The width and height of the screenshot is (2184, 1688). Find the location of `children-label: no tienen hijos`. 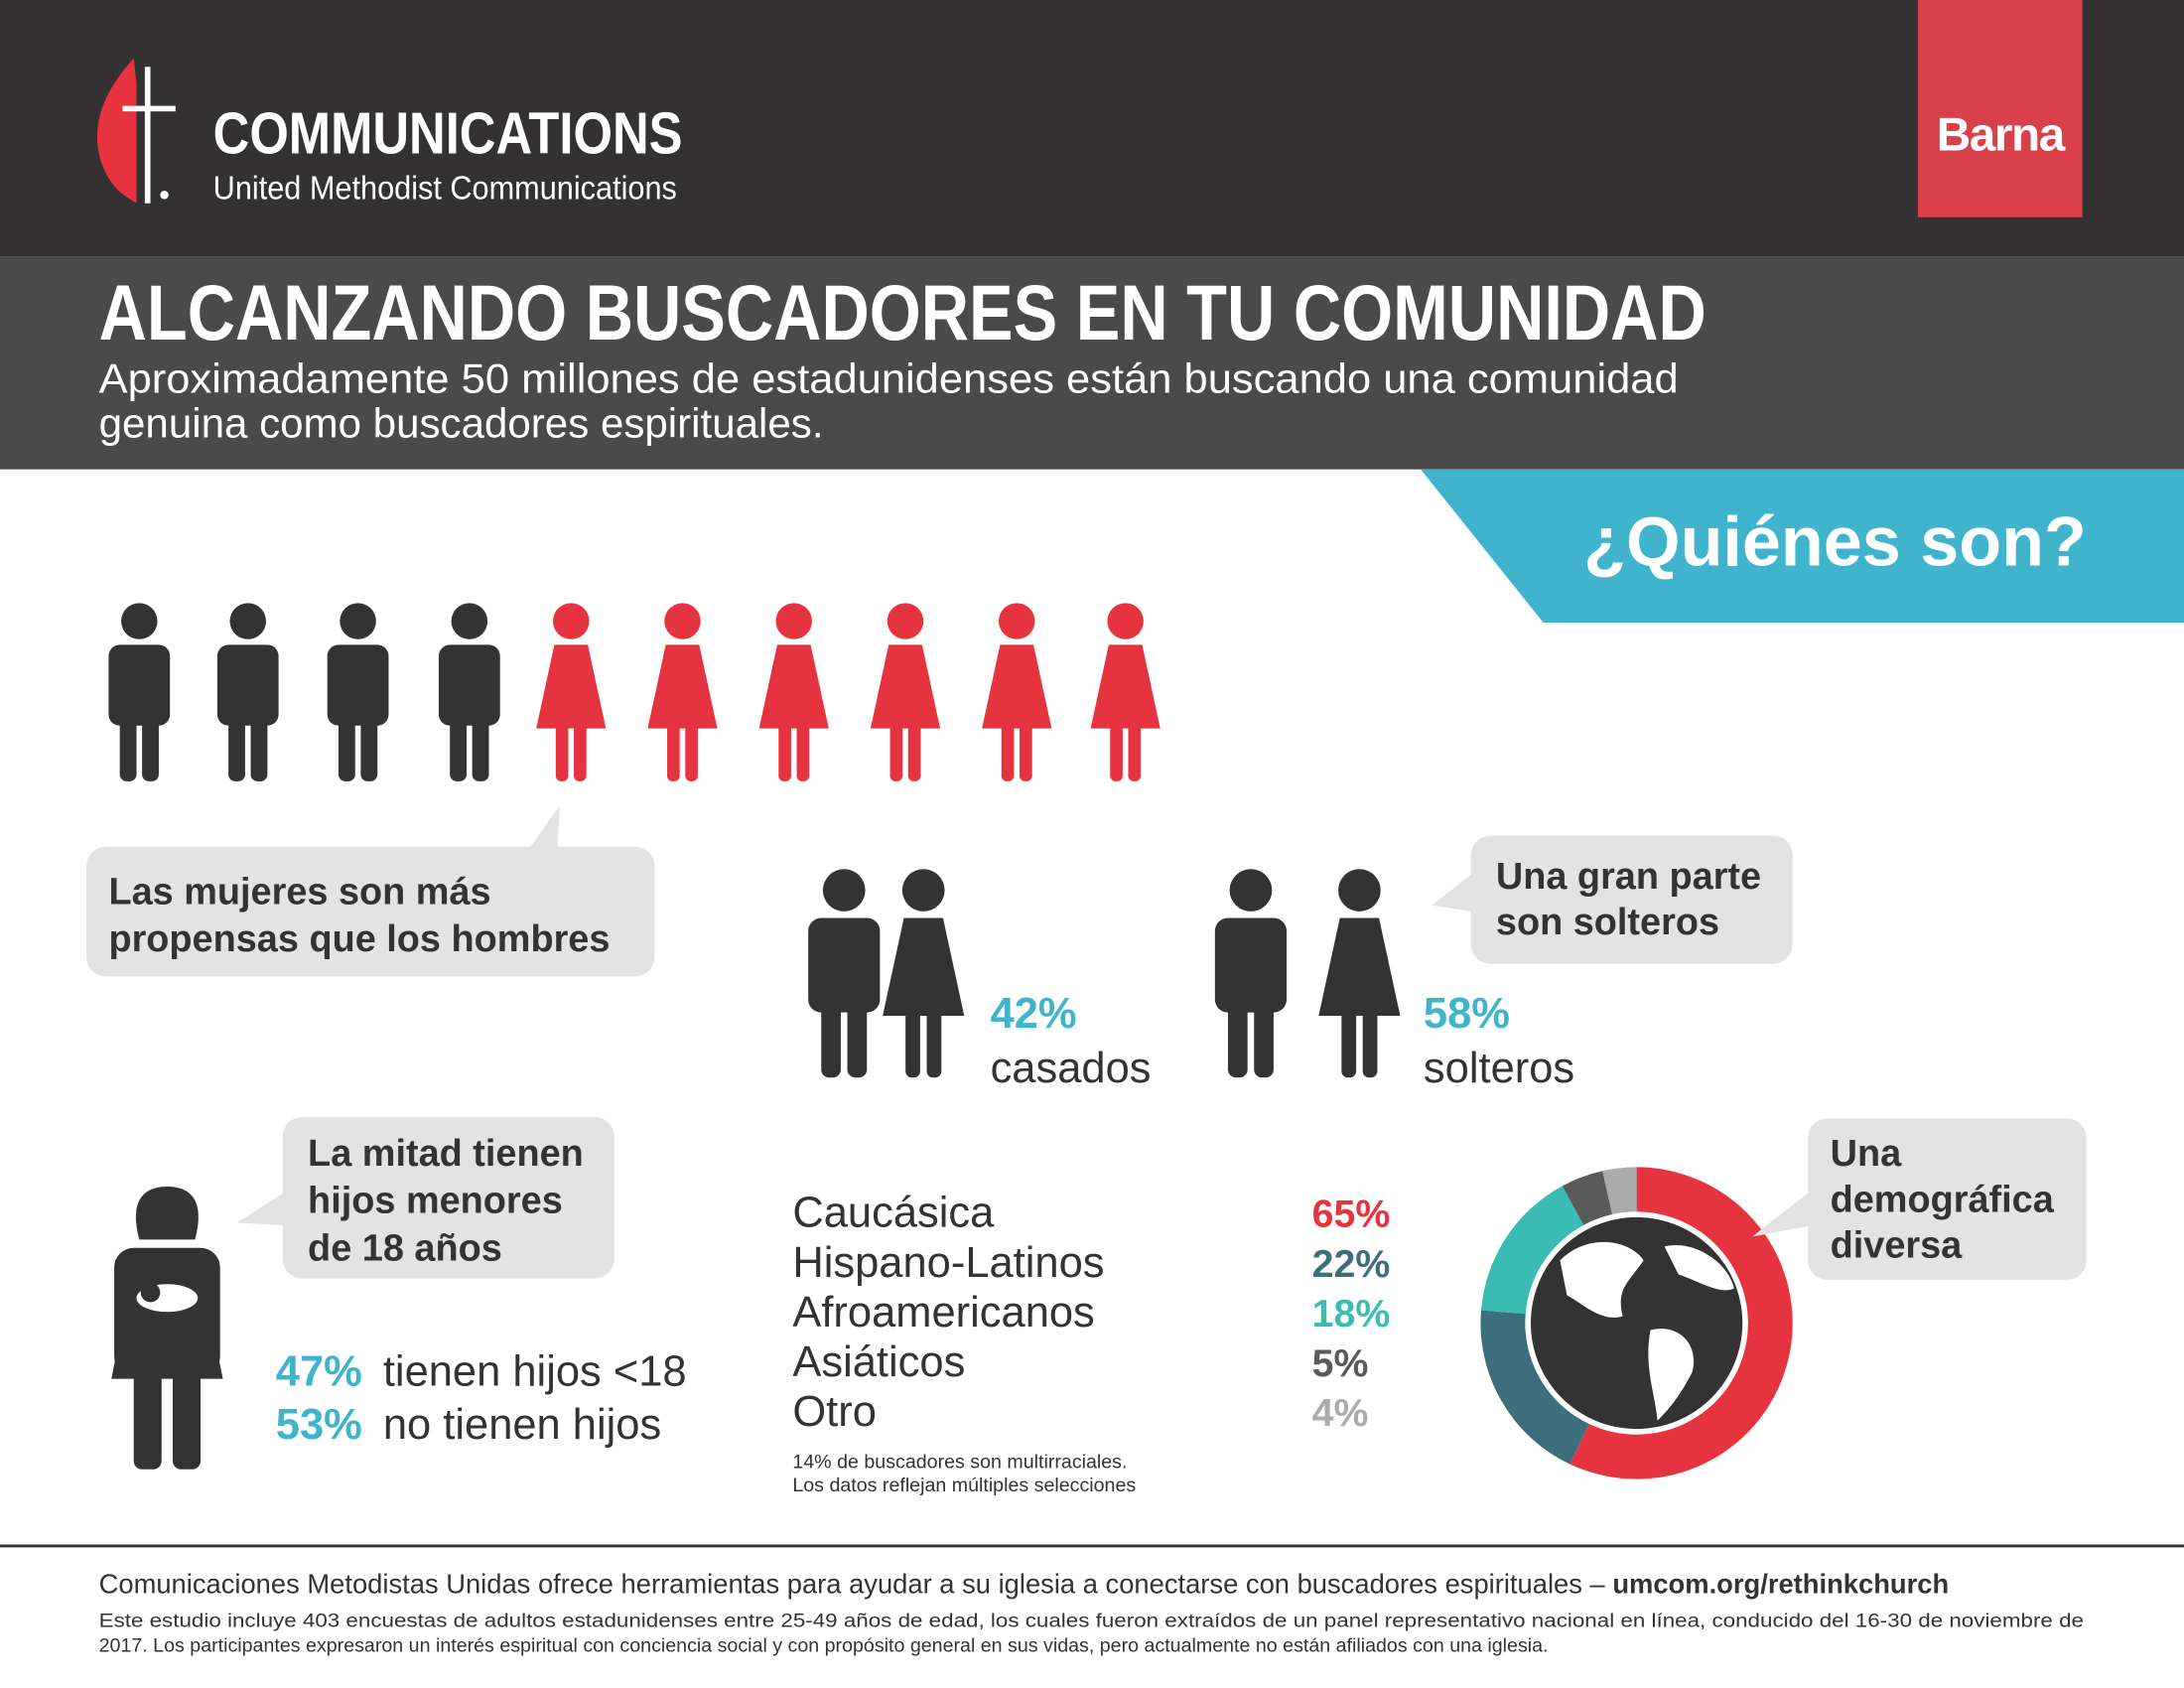

children-label: no tienen hijos is located at coordinates (522, 1425).